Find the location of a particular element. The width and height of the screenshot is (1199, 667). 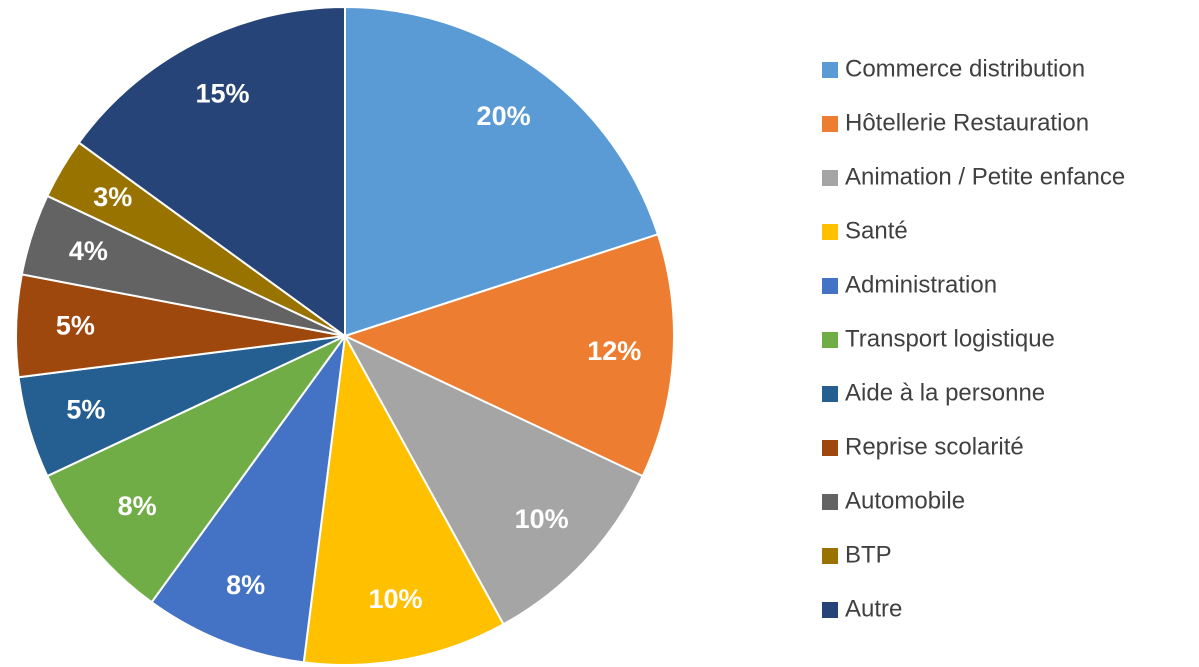

legend-label: Aide à la personne is located at coordinates (945, 392).